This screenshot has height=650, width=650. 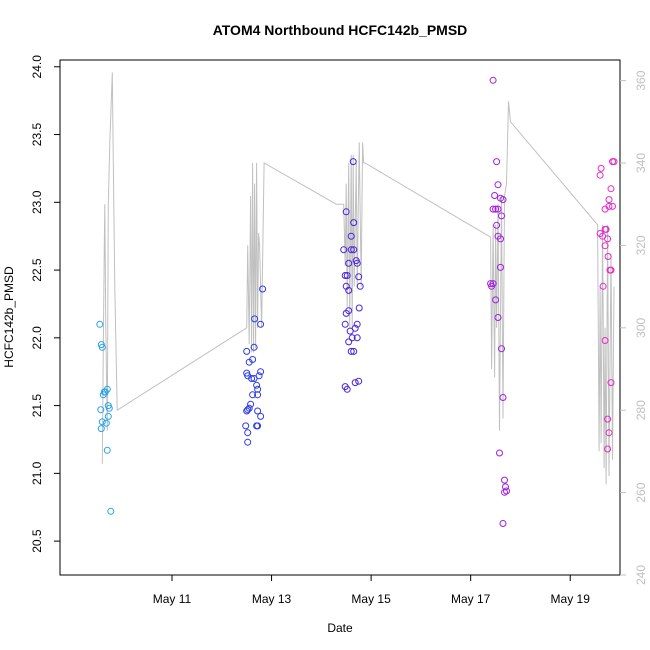 What do you see at coordinates (641, 410) in the screenshot?
I see `y2-tick-label-2: 280` at bounding box center [641, 410].